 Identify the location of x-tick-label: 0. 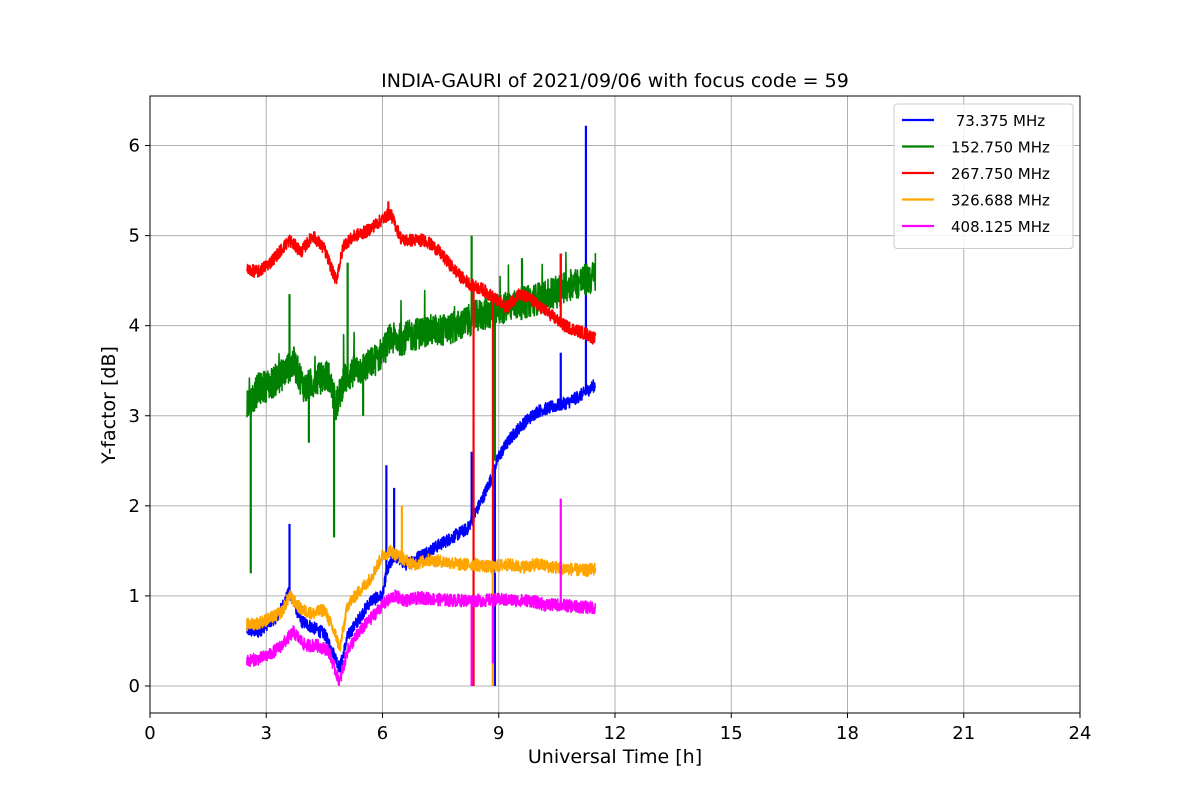
(149, 733).